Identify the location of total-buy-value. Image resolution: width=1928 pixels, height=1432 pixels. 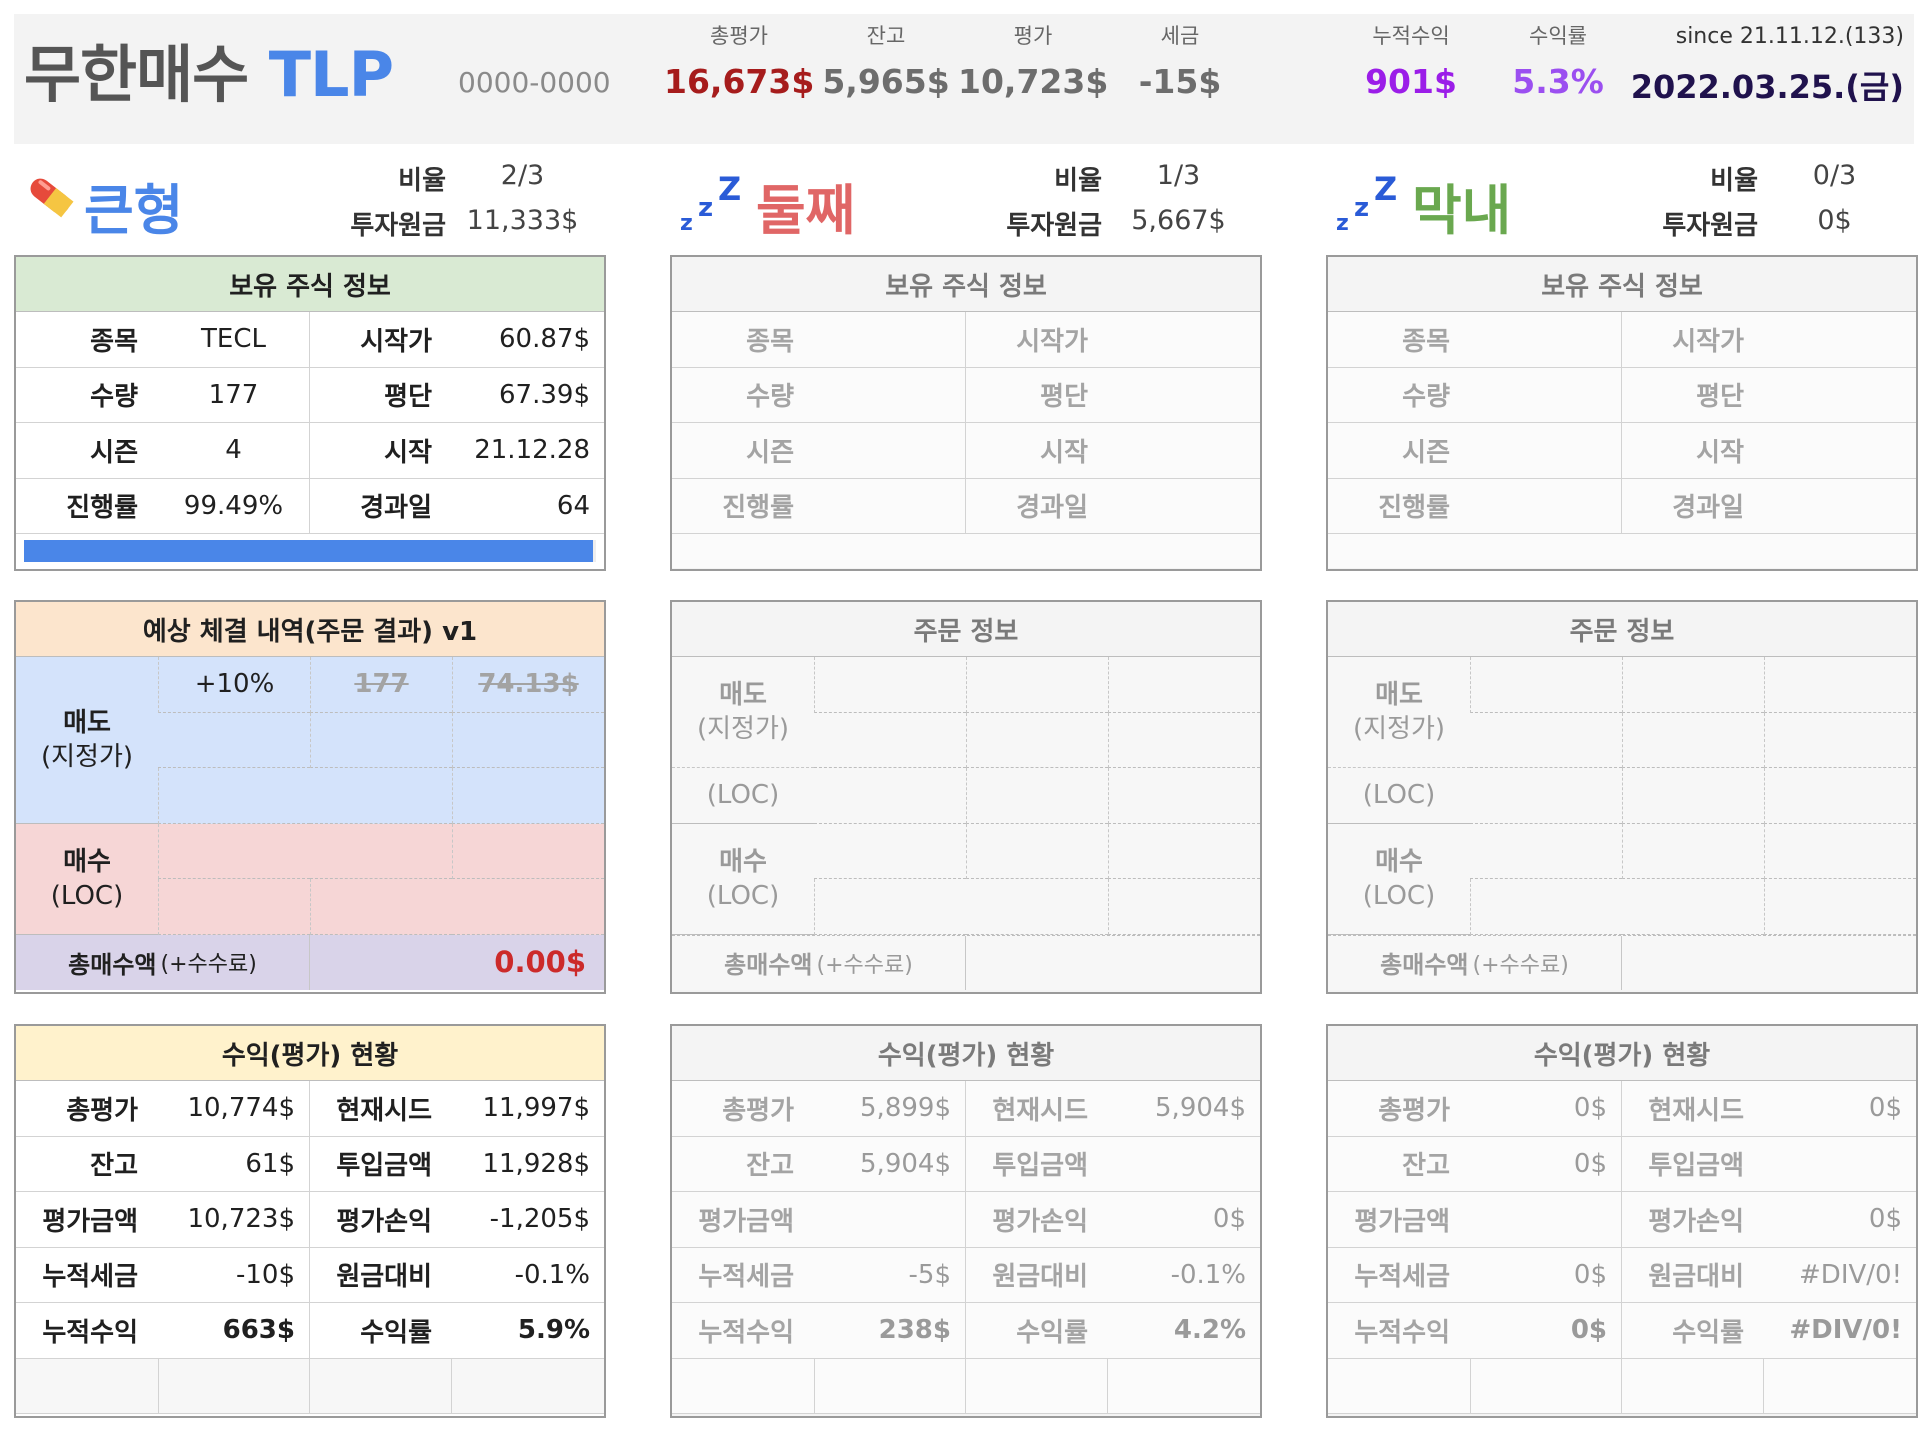
(1769, 963).